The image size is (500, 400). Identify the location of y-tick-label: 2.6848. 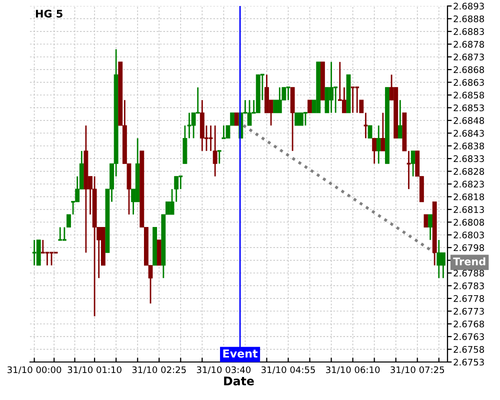
(469, 120).